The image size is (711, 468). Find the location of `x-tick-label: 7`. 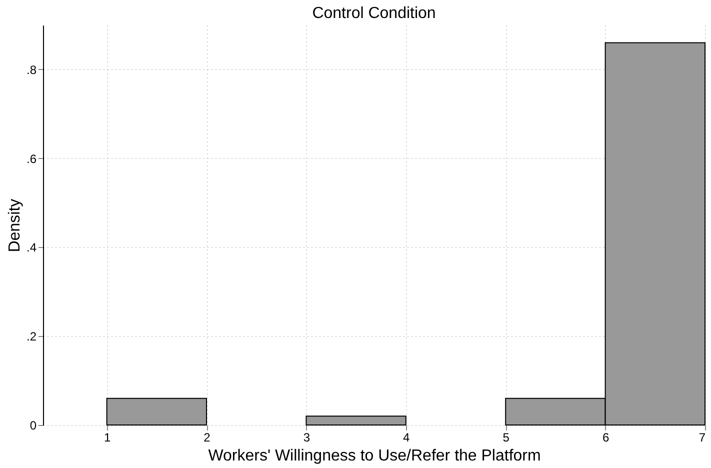

x-tick-label: 7 is located at coordinates (702, 437).